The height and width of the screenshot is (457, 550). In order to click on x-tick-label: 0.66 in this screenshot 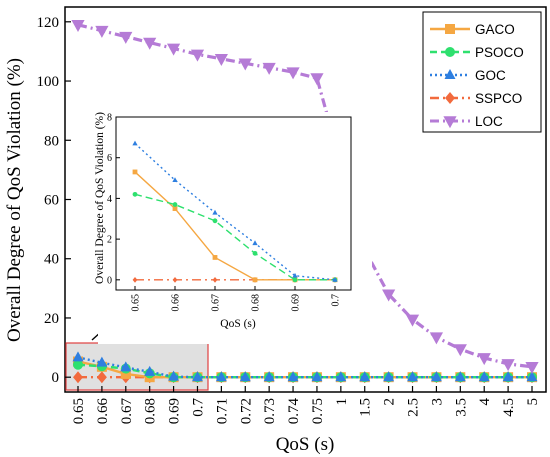, I will do `click(103, 411)`.